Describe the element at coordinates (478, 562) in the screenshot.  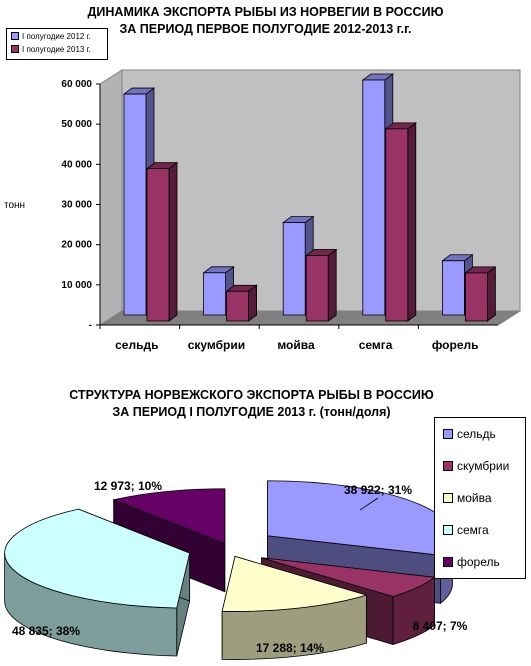
I see `pie-legend-label: форель` at that location.